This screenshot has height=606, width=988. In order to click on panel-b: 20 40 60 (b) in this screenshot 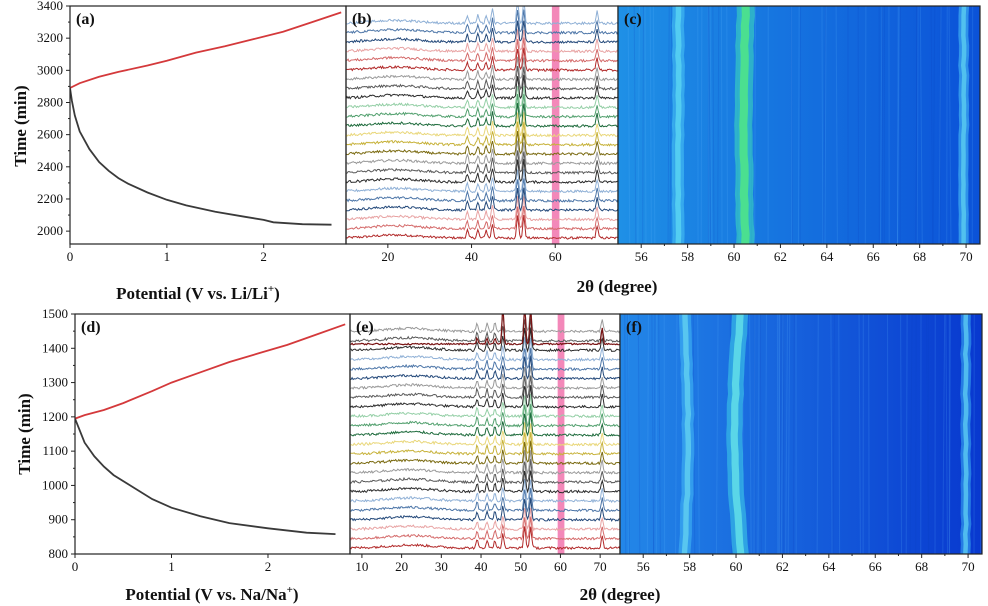, I will do `click(482, 134)`.